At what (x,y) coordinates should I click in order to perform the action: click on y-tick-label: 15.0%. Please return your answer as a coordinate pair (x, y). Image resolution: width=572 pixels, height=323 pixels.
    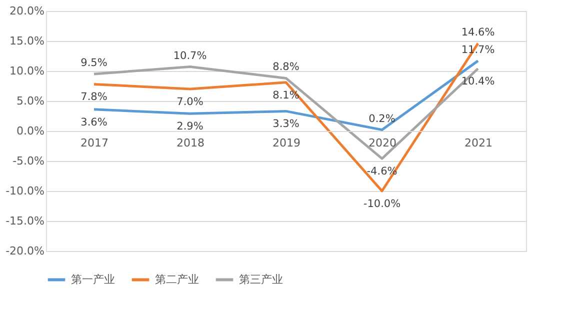
    Looking at the image, I should click on (27, 41).